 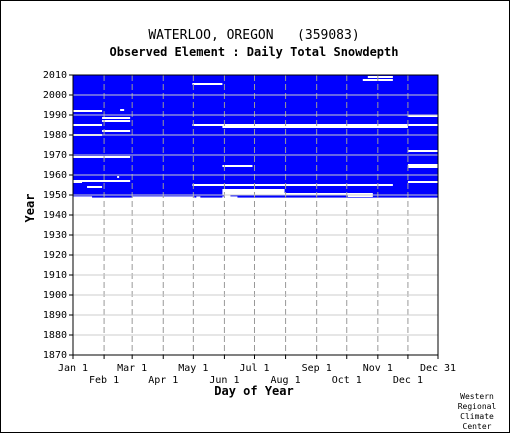 What do you see at coordinates (55, 215) in the screenshot?
I see `y-tick-label: 1940` at bounding box center [55, 215].